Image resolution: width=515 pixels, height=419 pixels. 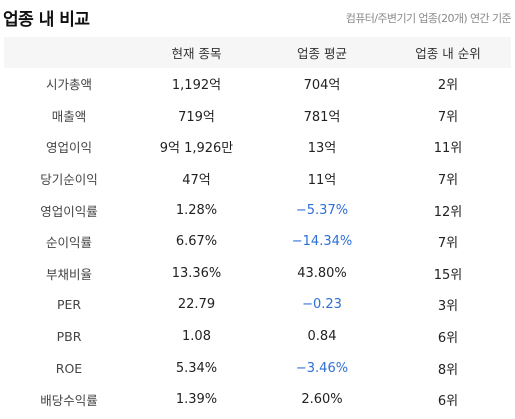 I want to click on metric-cell: PBR, so click(x=69, y=337).